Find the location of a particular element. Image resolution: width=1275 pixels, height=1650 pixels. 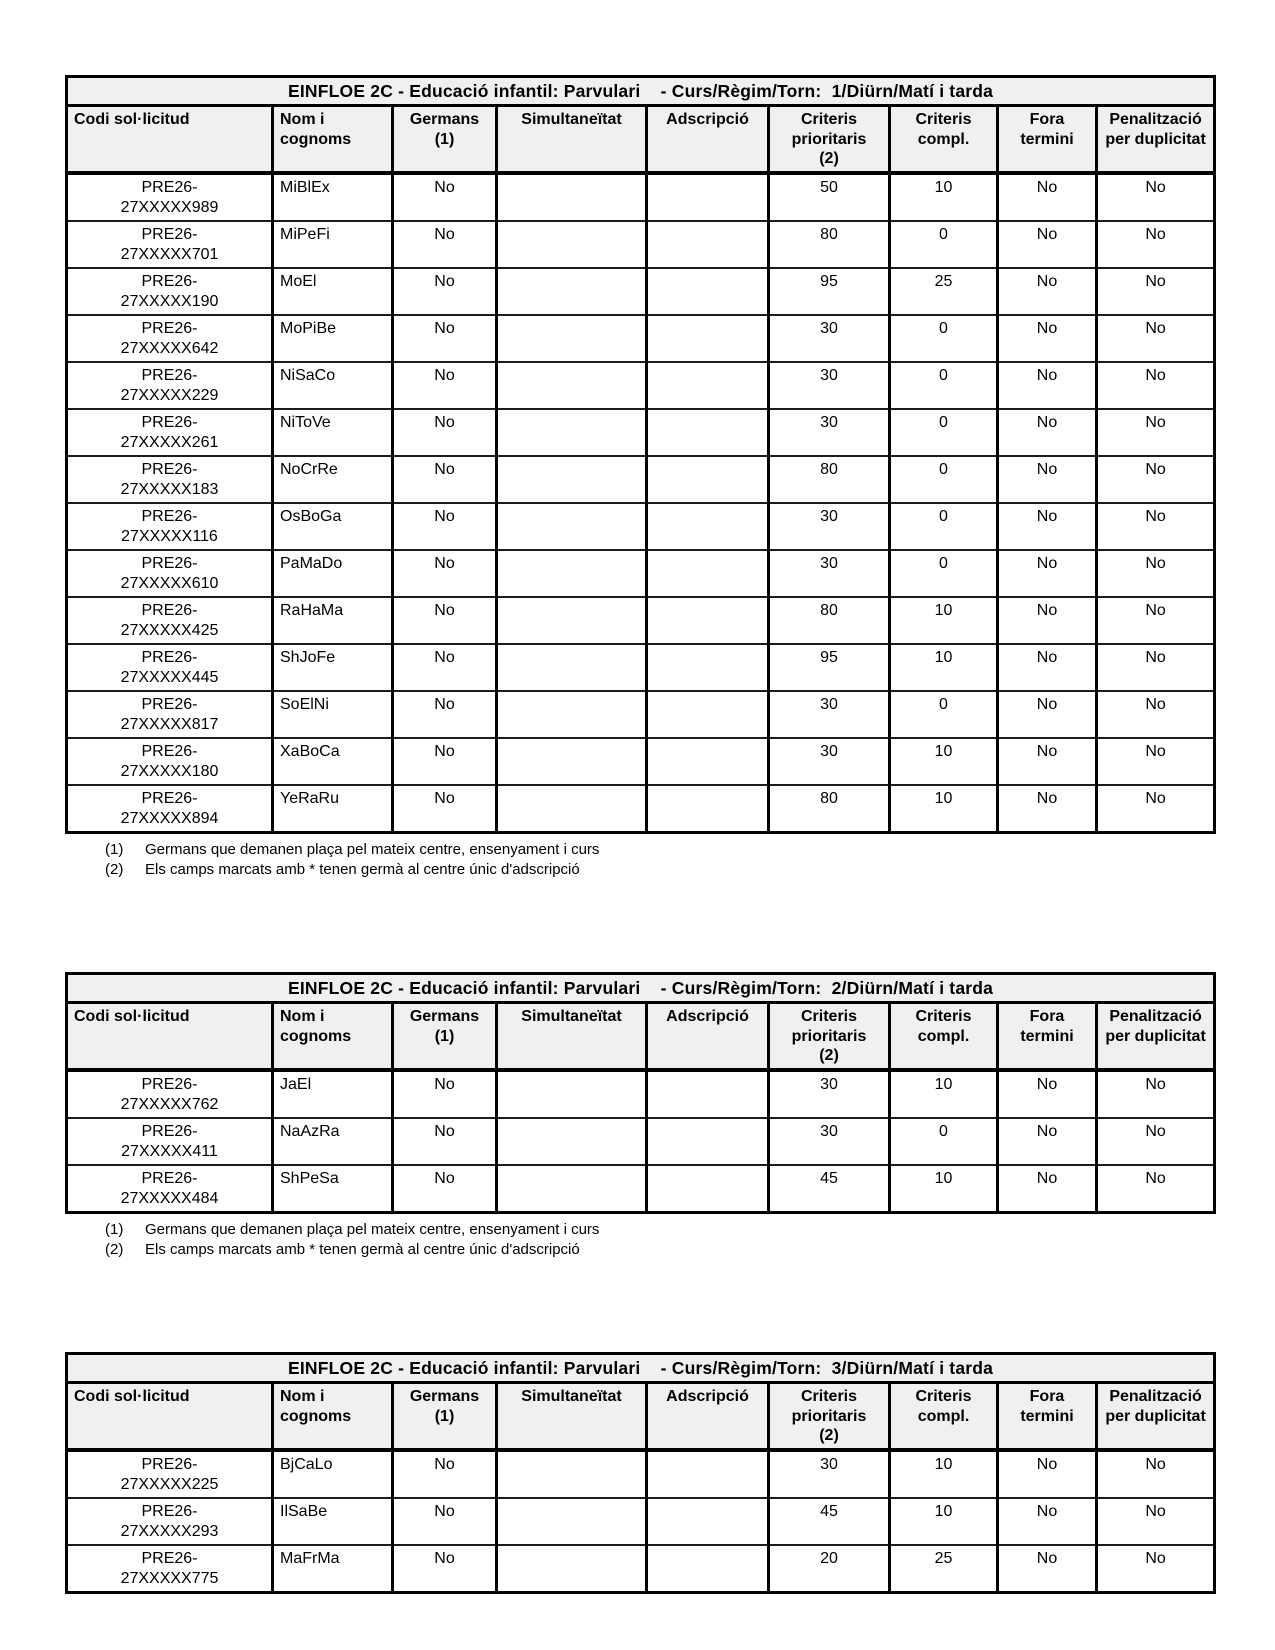

table-cell: SoElNi is located at coordinates (332, 713).